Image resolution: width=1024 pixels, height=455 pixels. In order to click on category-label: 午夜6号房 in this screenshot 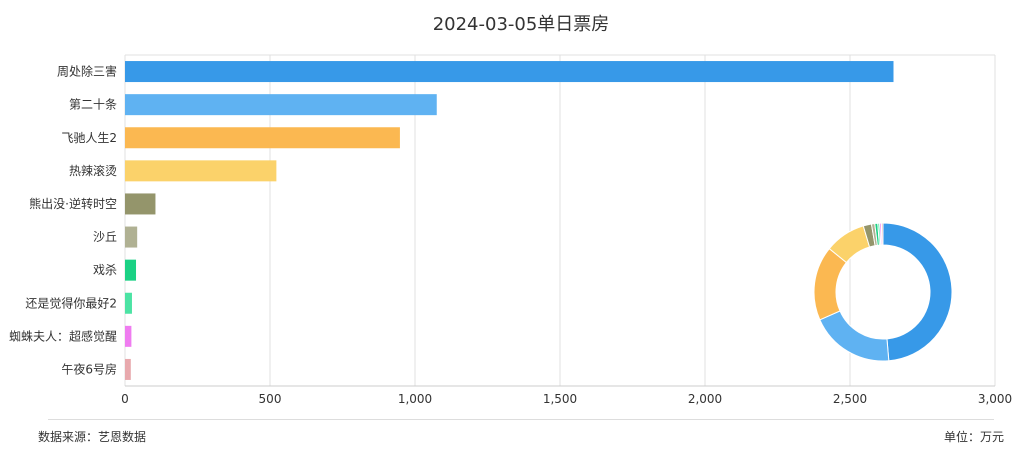, I will do `click(89, 368)`.